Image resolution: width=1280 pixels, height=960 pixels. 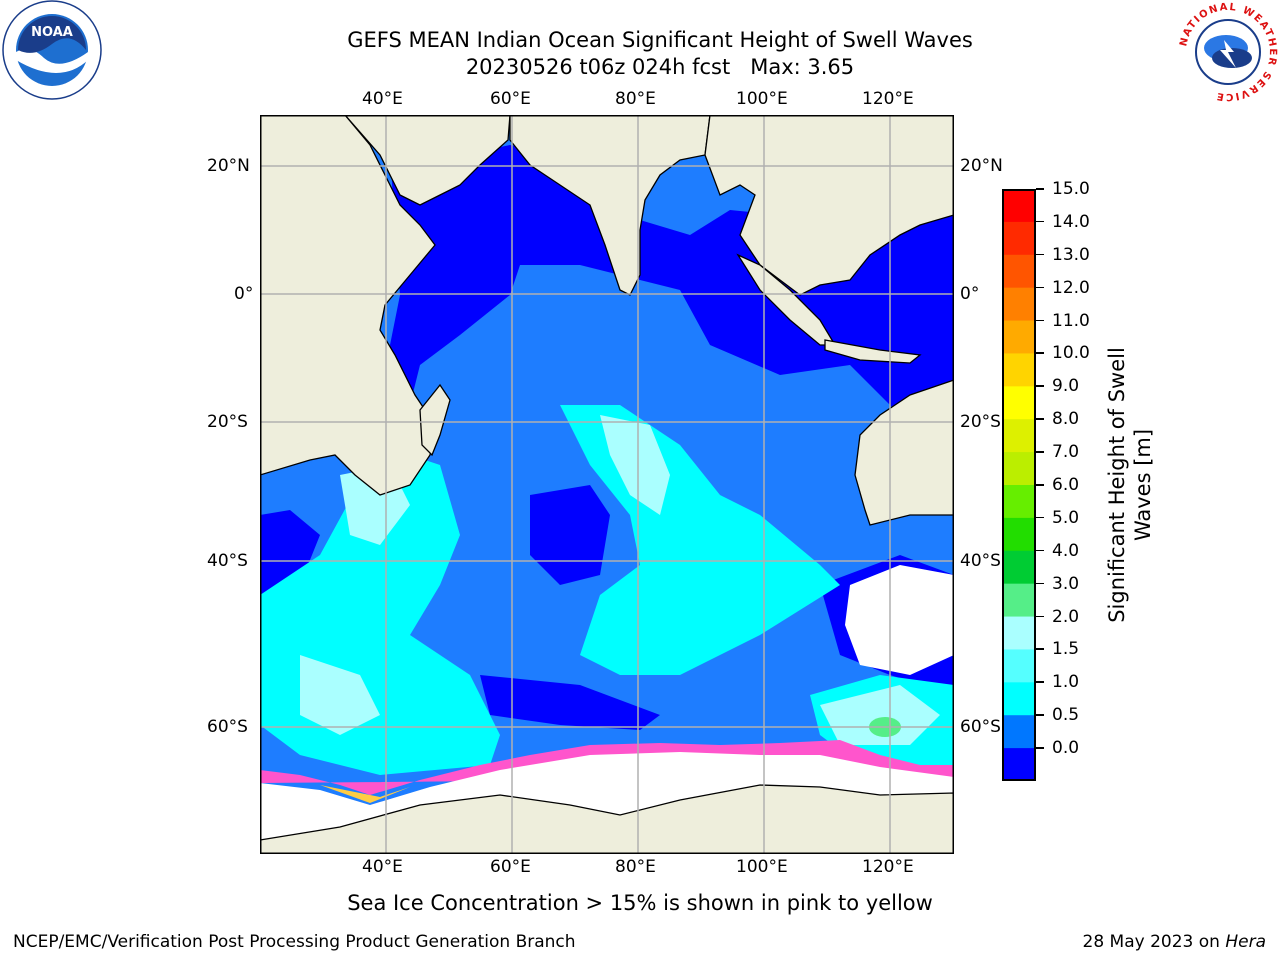 What do you see at coordinates (1071, 287) in the screenshot?
I see `colorbar-tick-label: 12.0` at bounding box center [1071, 287].